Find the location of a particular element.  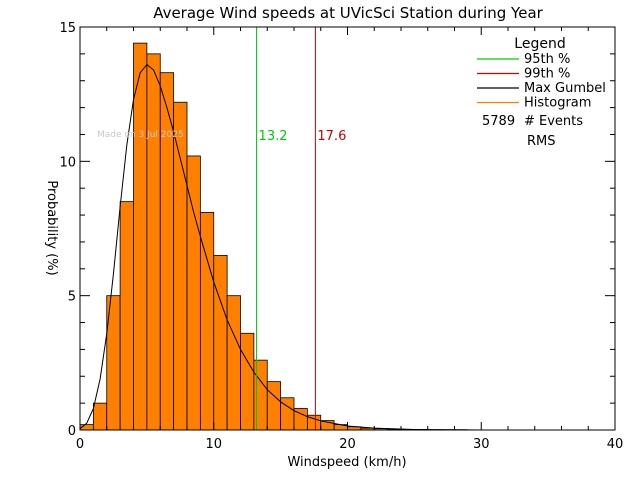

watermark-text: Made on 3 Jul 2025 is located at coordinates (140, 135).